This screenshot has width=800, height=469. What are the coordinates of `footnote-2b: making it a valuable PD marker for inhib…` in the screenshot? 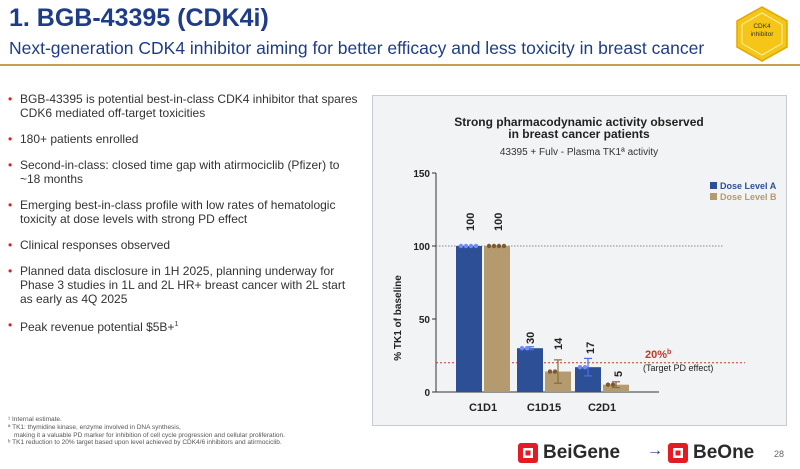 It's located at (149, 435).